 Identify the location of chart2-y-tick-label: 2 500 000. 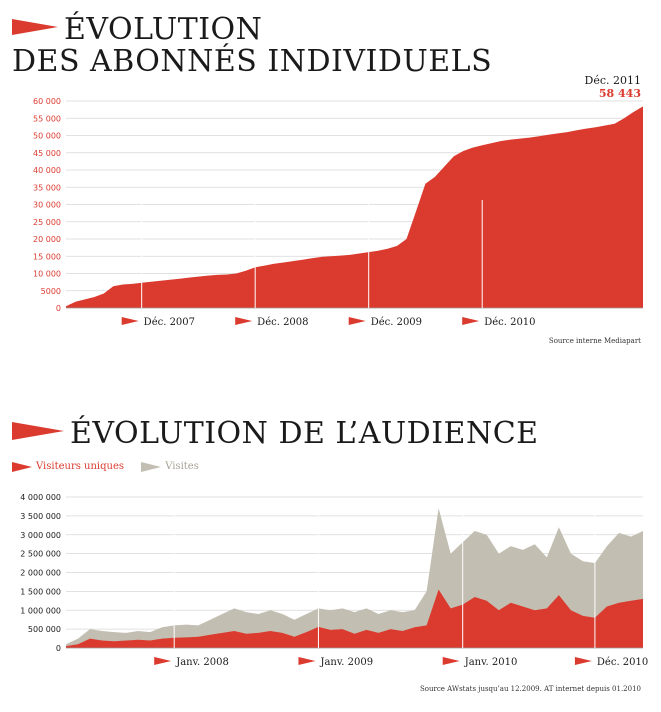
(40, 554).